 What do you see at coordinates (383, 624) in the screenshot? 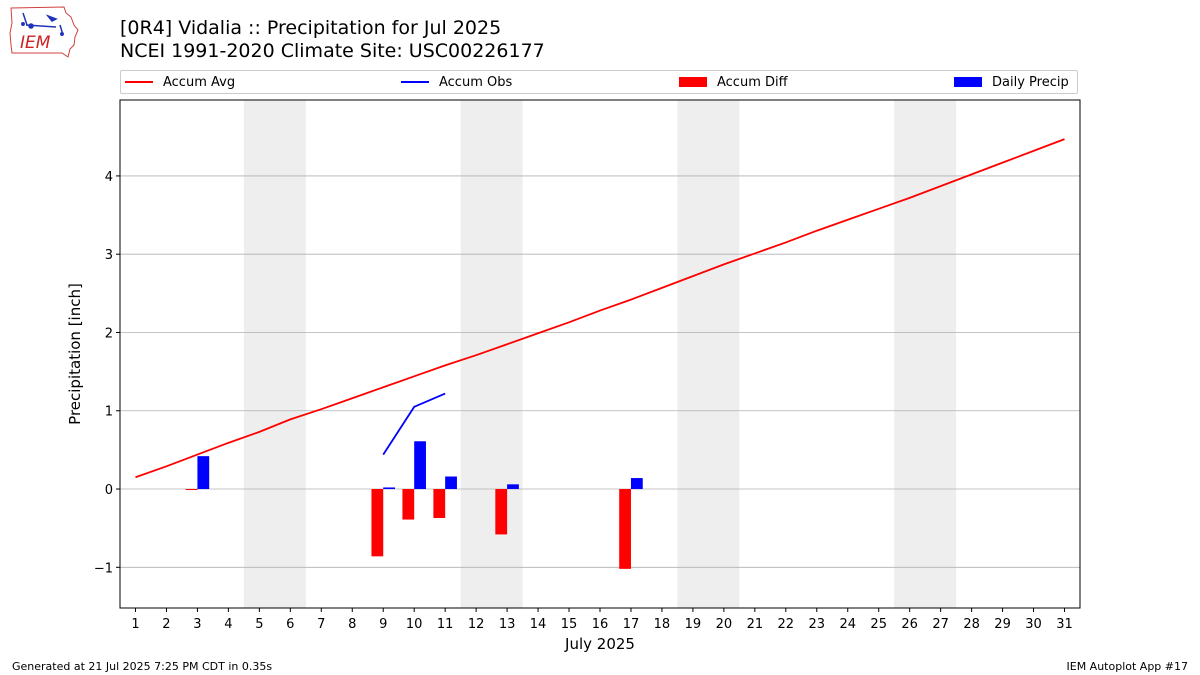
I see `x-tick-label: 9` at bounding box center [383, 624].